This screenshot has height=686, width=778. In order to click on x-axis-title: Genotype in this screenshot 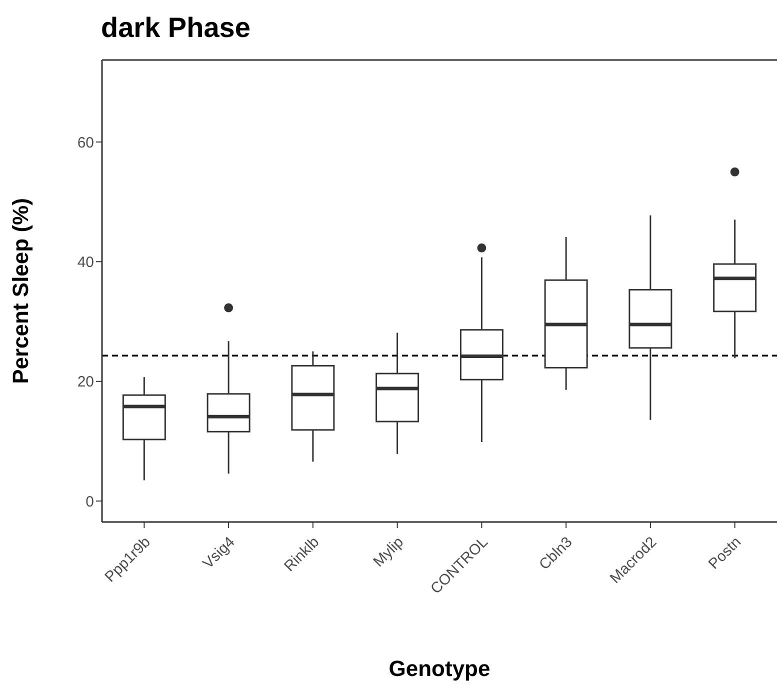, I will do `click(439, 668)`.